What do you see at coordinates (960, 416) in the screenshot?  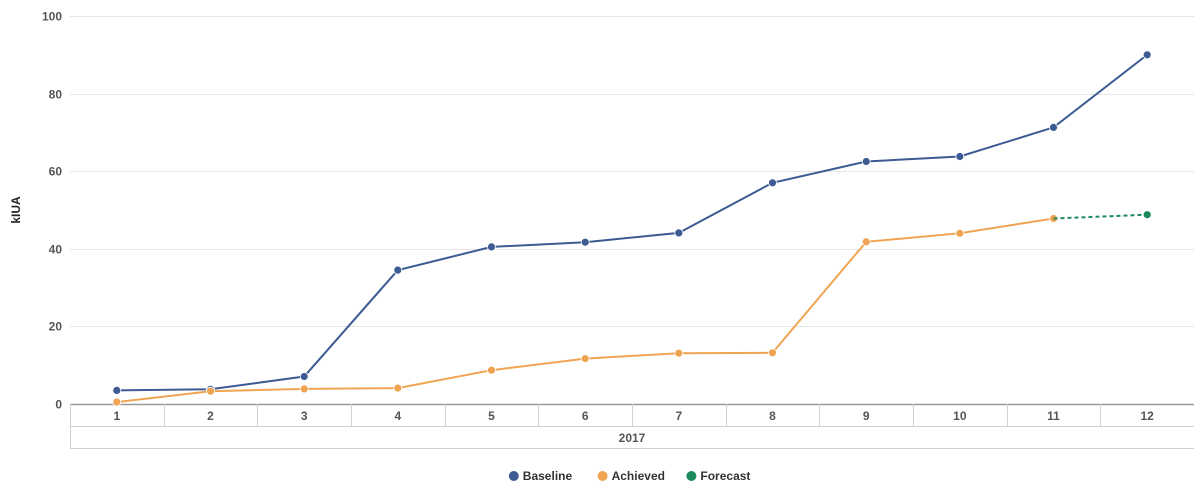 I see `x-tick-label: 10` at bounding box center [960, 416].